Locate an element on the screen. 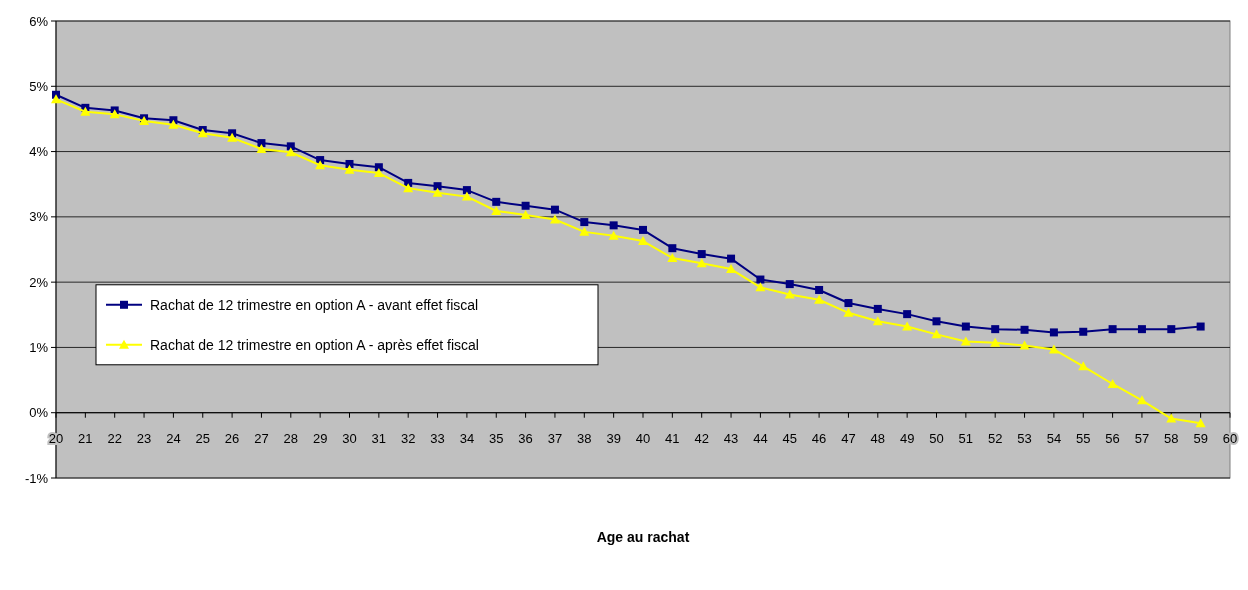 This screenshot has height=590, width=1248. y-tick-label: 0% is located at coordinates (39, 413).